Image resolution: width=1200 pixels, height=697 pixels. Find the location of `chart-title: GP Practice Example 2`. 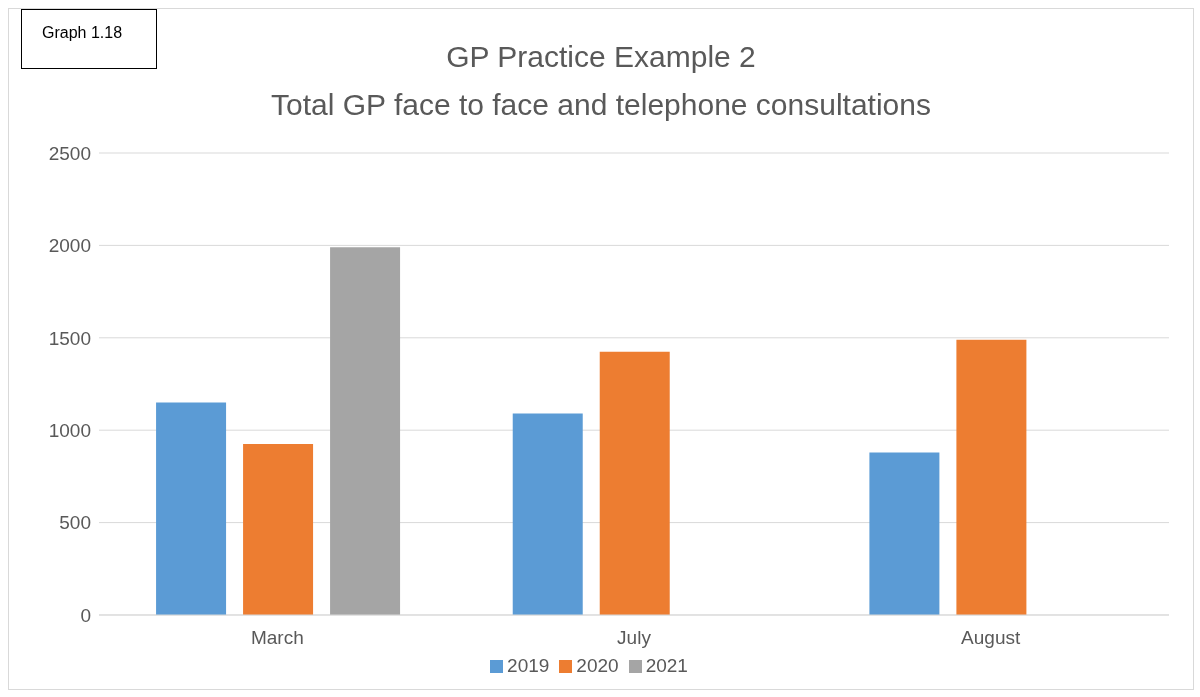

chart-title: GP Practice Example 2 is located at coordinates (601, 56).